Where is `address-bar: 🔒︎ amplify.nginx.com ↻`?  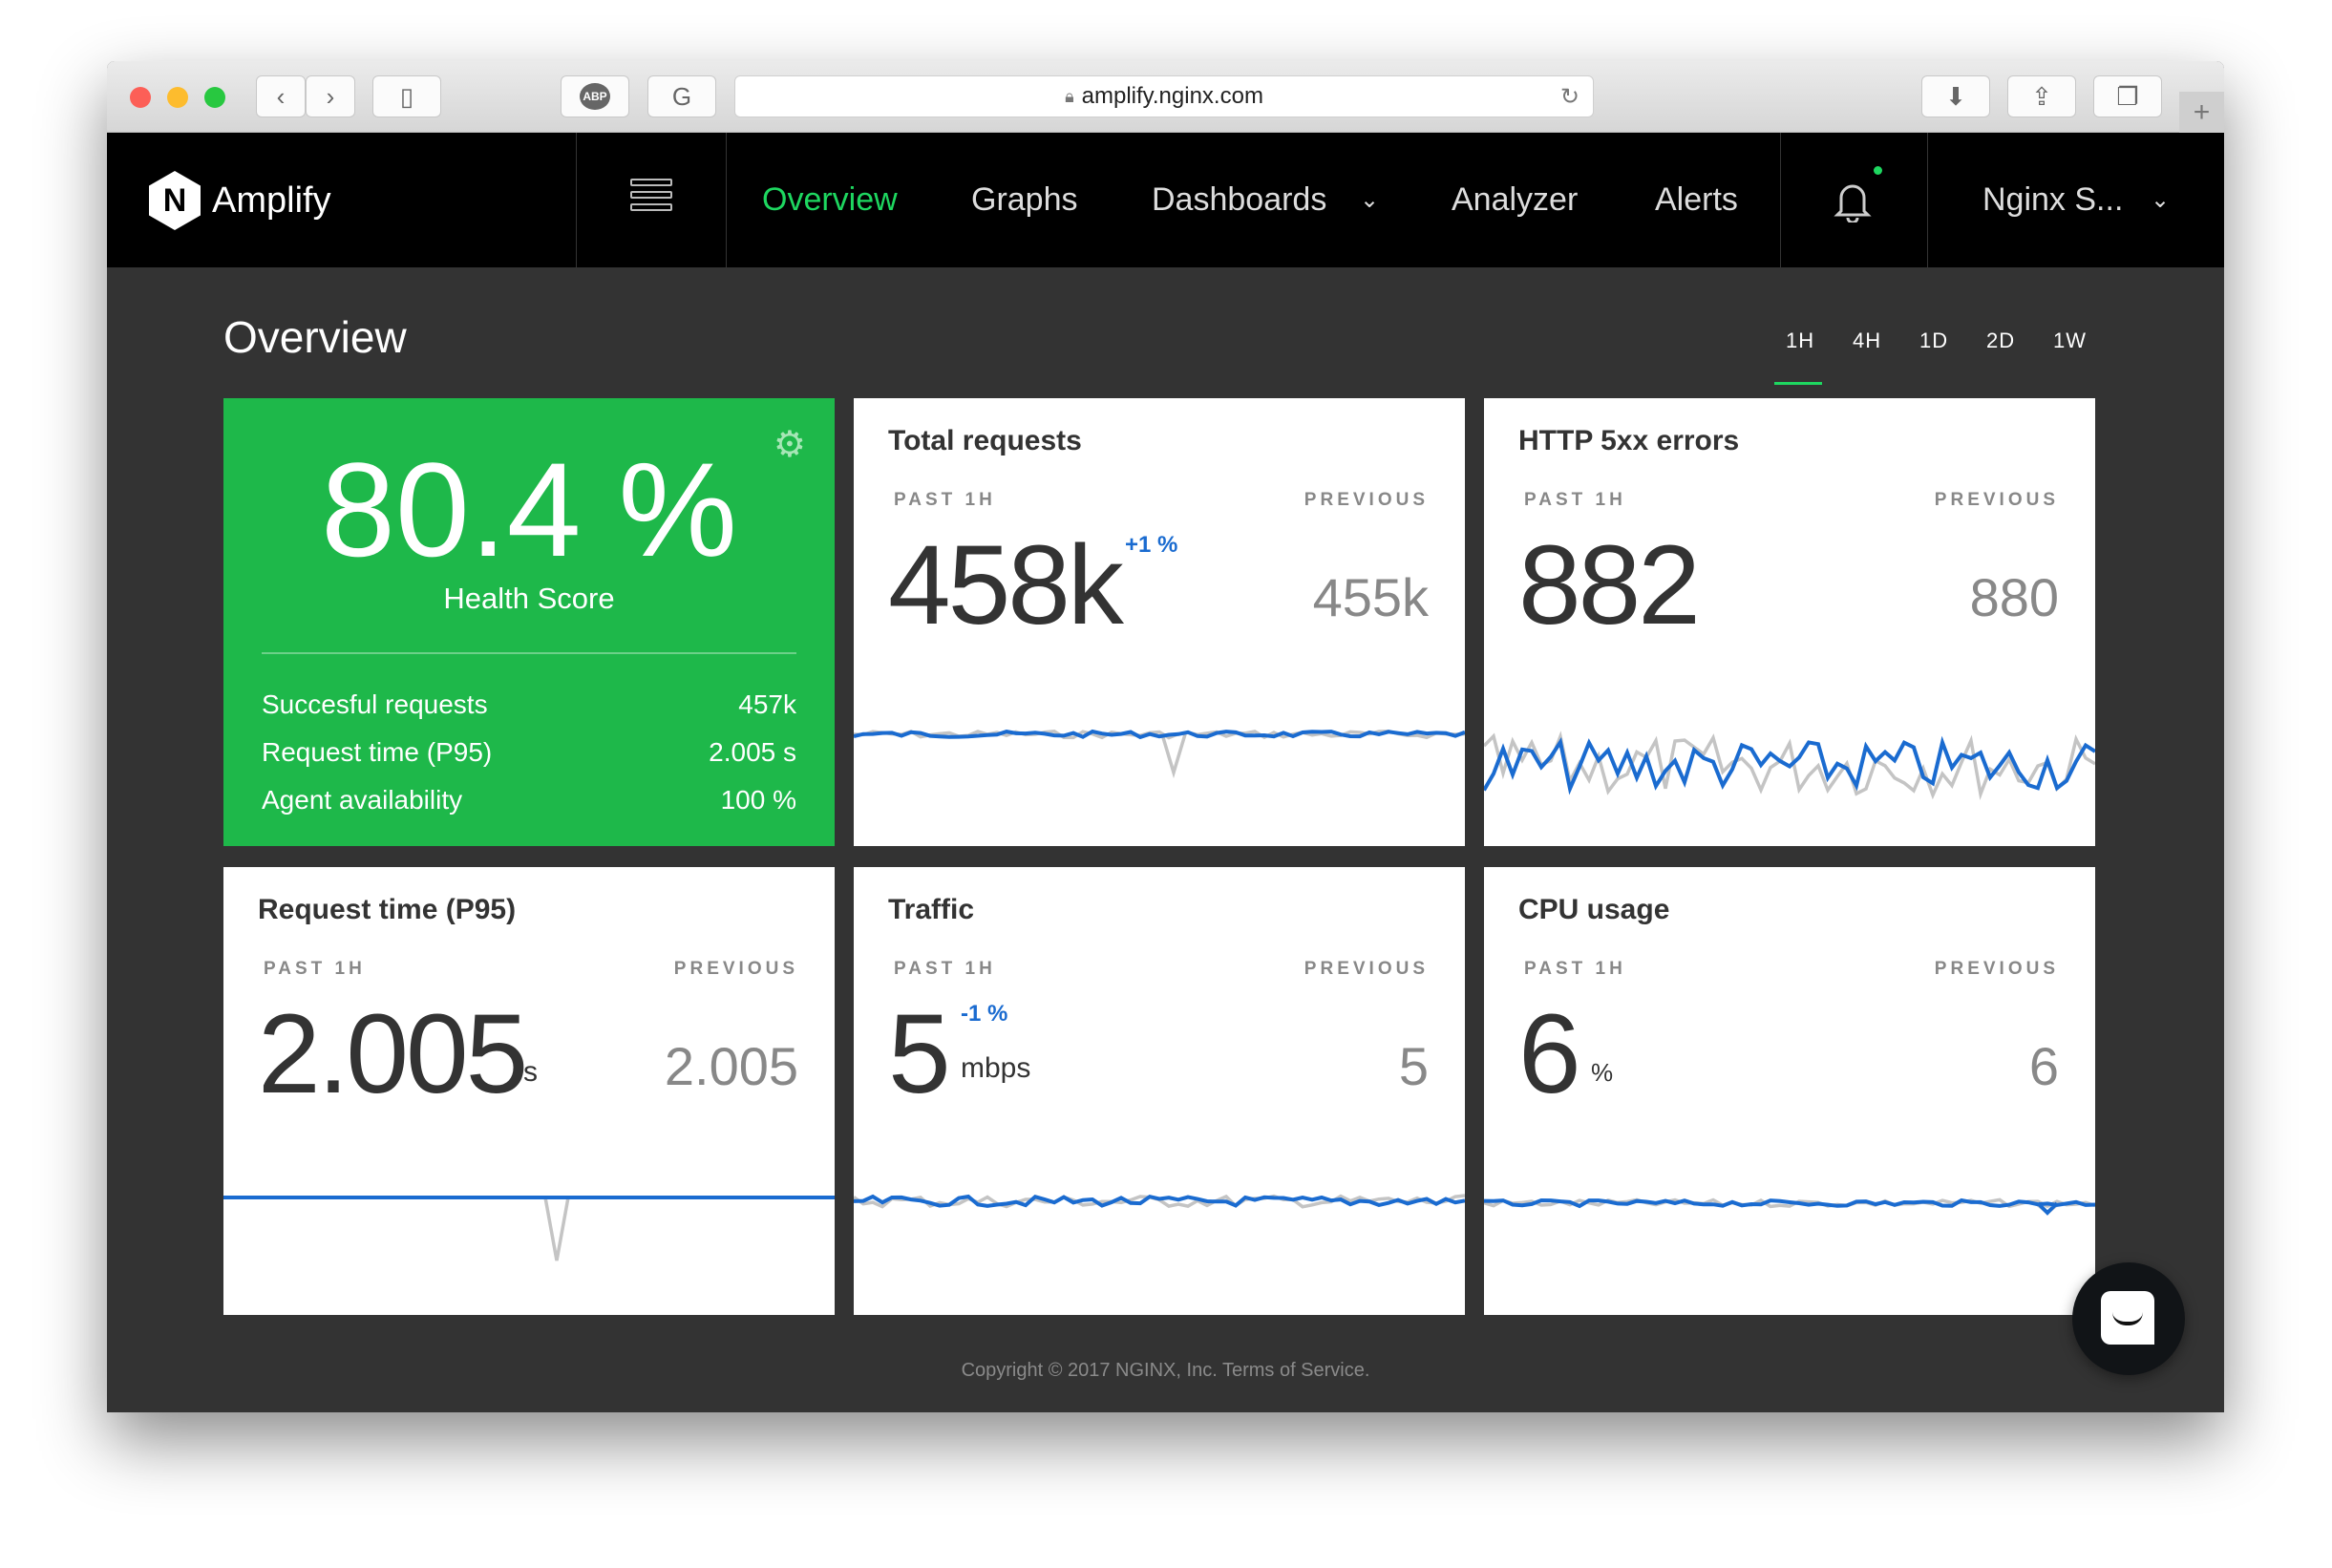
address-bar: 🔒︎ amplify.nginx.com ↻ is located at coordinates (1164, 96).